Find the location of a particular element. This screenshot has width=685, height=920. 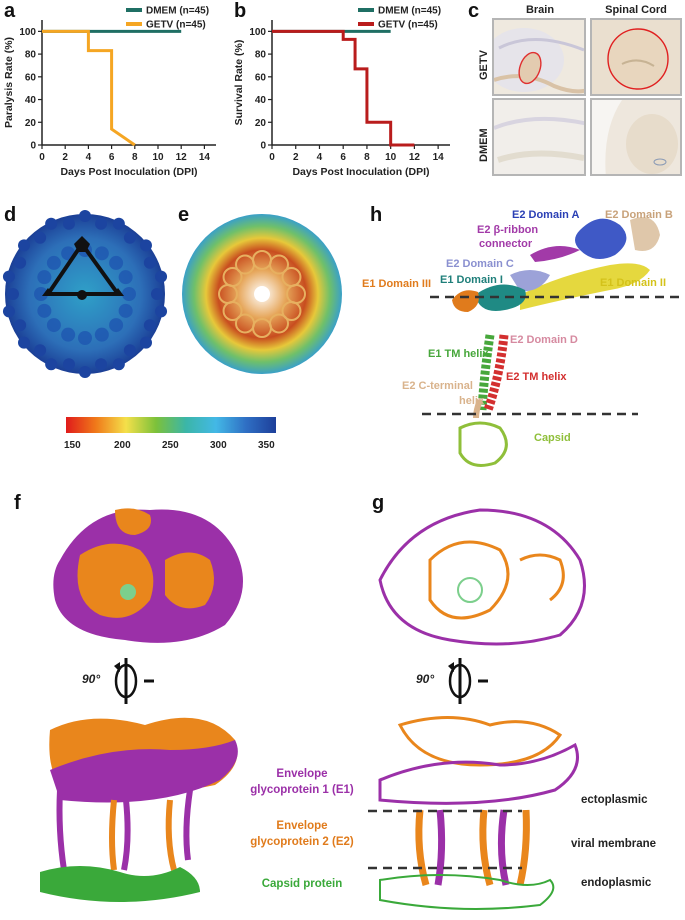

y-axis-label: Survival Rate (%) is located at coordinates (239, 83).